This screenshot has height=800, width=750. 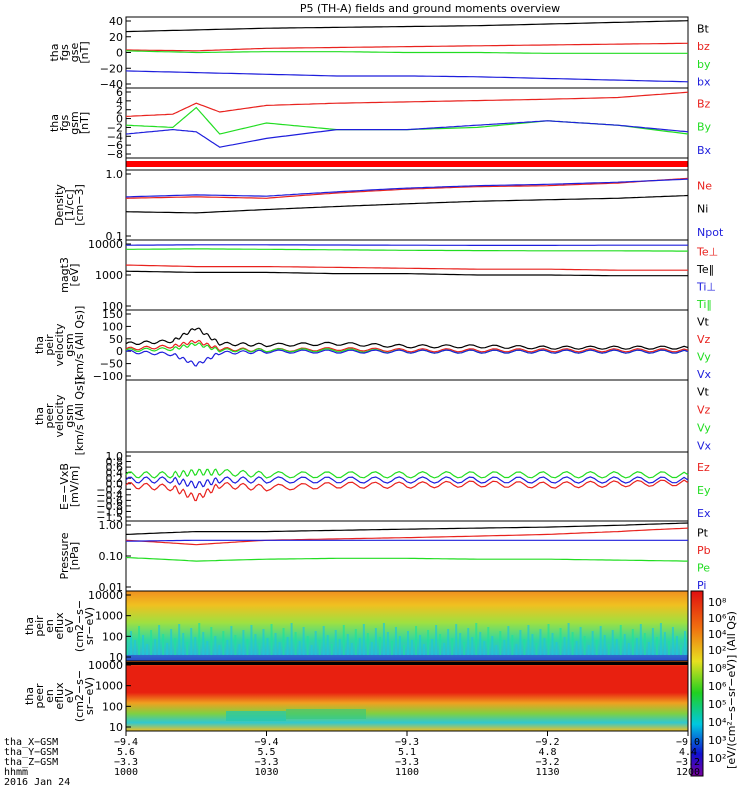 I want to click on colorbar-gradient, so click(x=697, y=683).